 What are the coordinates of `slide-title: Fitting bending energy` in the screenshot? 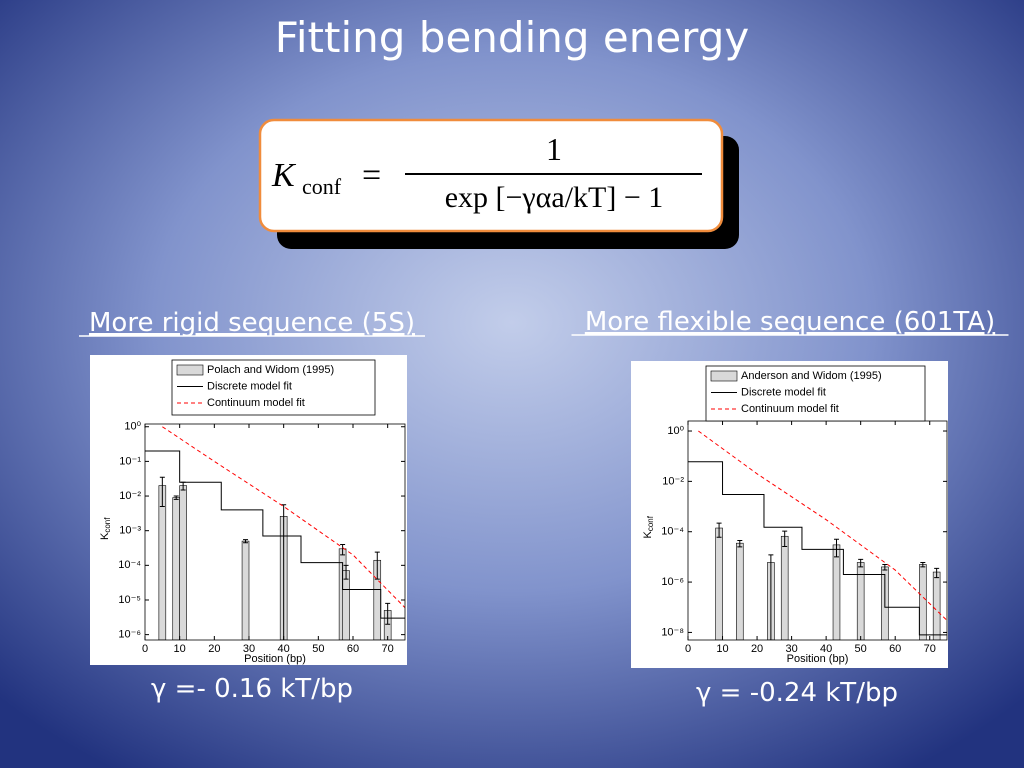 It's located at (512, 37).